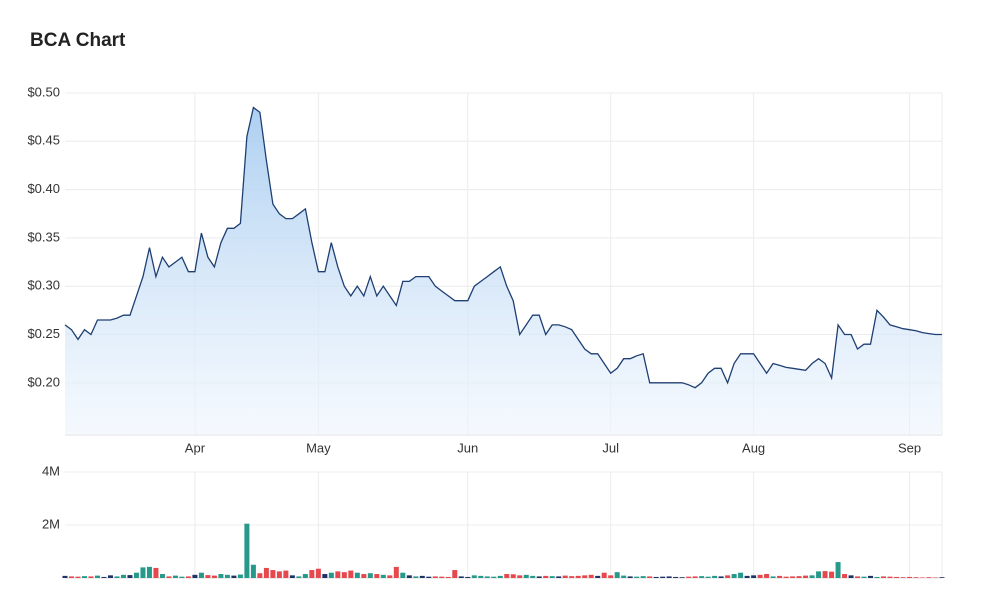 The width and height of the screenshot is (1000, 603). Describe the element at coordinates (43, 140) in the screenshot. I see `y-tick-label: $0.45` at that location.